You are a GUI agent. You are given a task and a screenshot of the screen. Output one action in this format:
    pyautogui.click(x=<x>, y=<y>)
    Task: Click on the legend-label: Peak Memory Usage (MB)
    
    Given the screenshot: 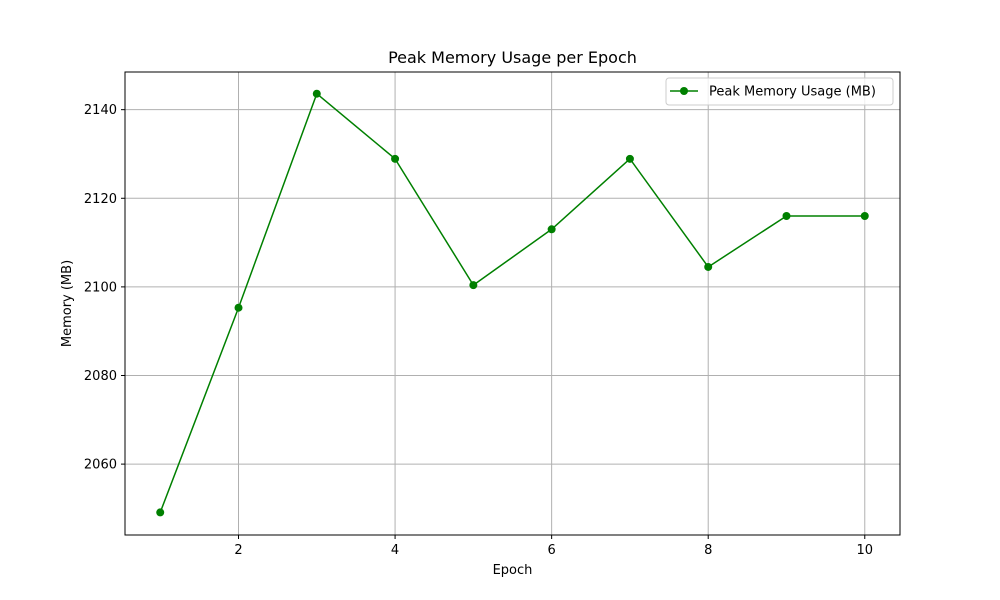 What is the action you would take?
    pyautogui.click(x=792, y=92)
    